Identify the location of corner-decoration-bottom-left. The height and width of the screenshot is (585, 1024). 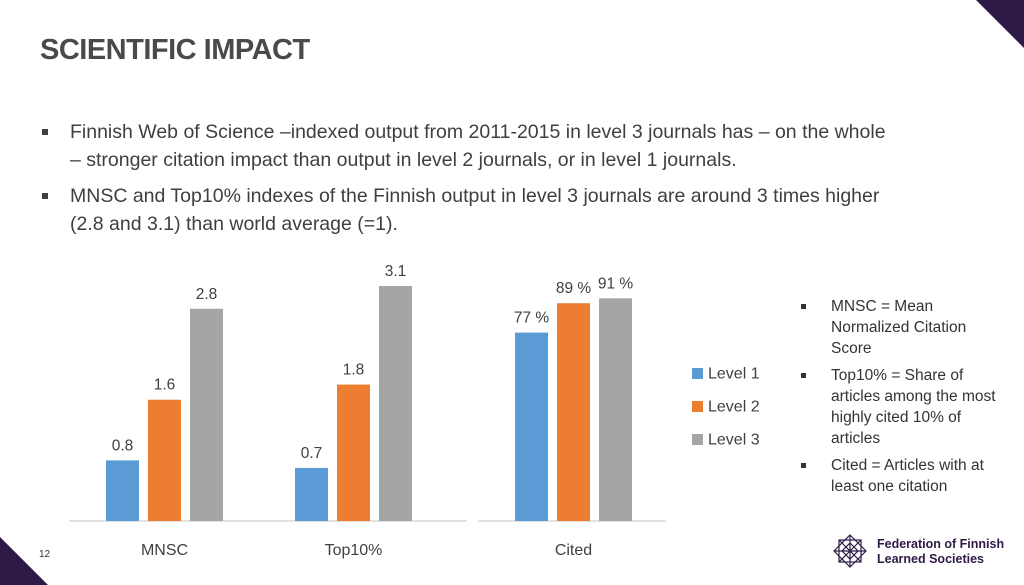
(24, 561).